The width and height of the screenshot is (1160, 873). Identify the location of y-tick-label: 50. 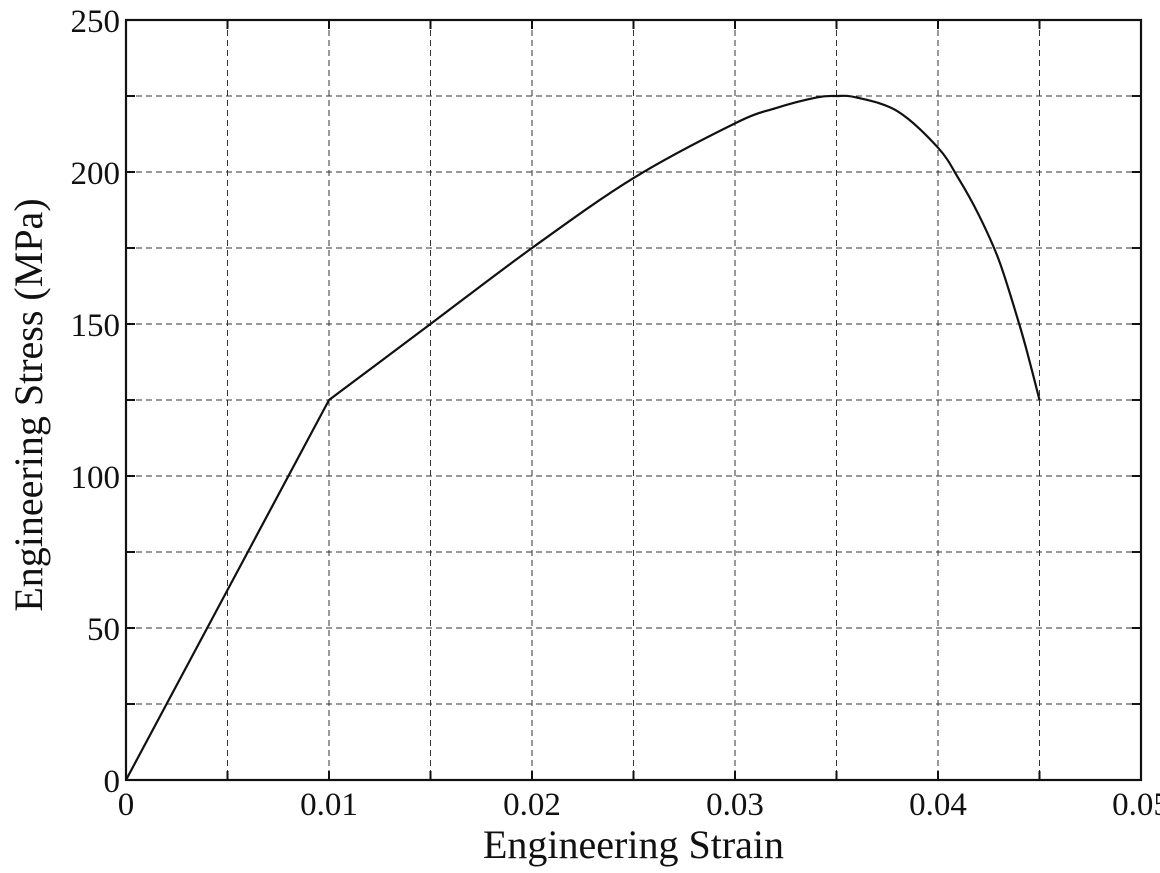
(103, 630).